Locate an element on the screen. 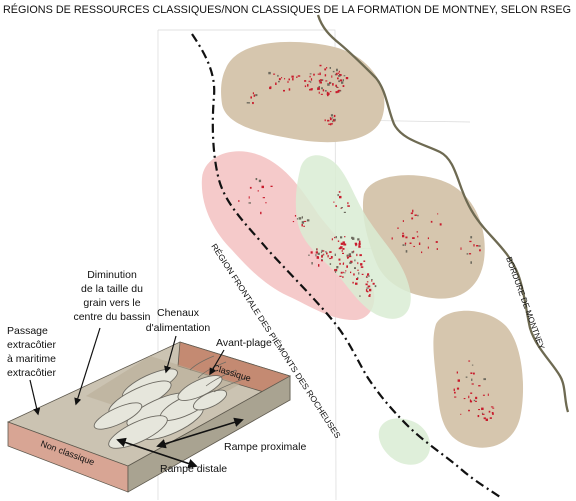  grain-size-arrow is located at coordinates (87, 366).